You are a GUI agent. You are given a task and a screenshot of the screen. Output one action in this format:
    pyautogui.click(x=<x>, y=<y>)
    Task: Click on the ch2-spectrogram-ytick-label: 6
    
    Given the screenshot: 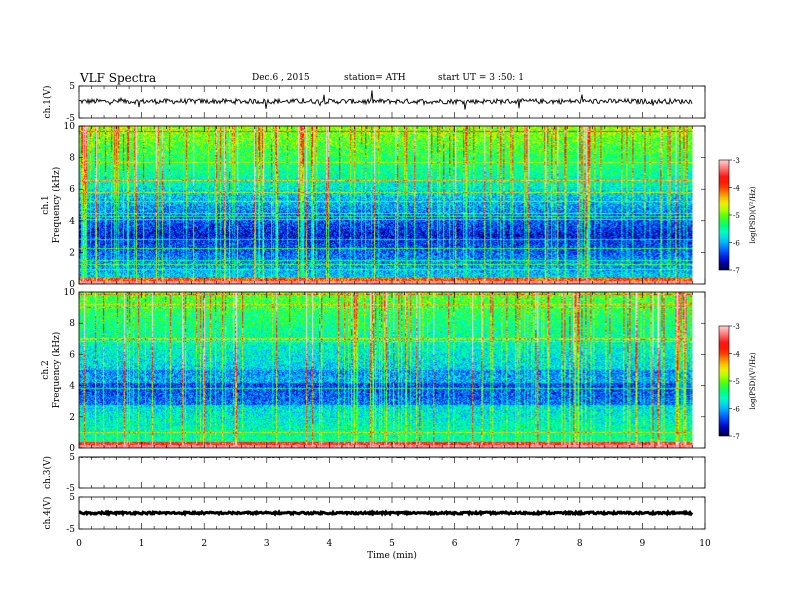 What is the action you would take?
    pyautogui.click(x=72, y=355)
    